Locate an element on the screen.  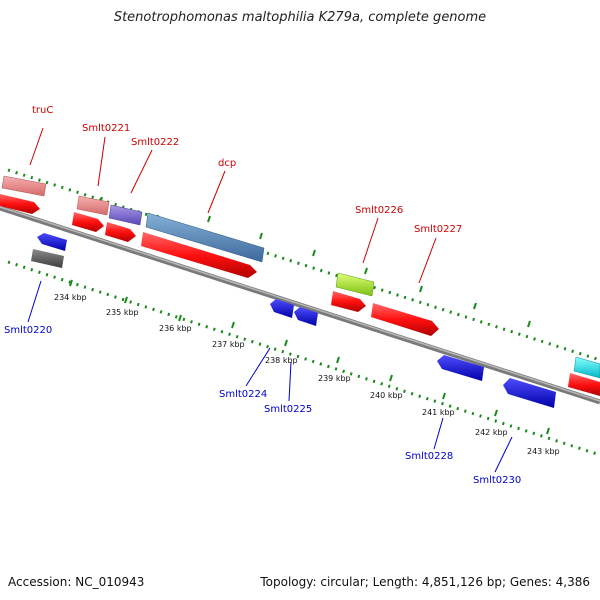
scale-label: 239 kbp is located at coordinates (334, 378).